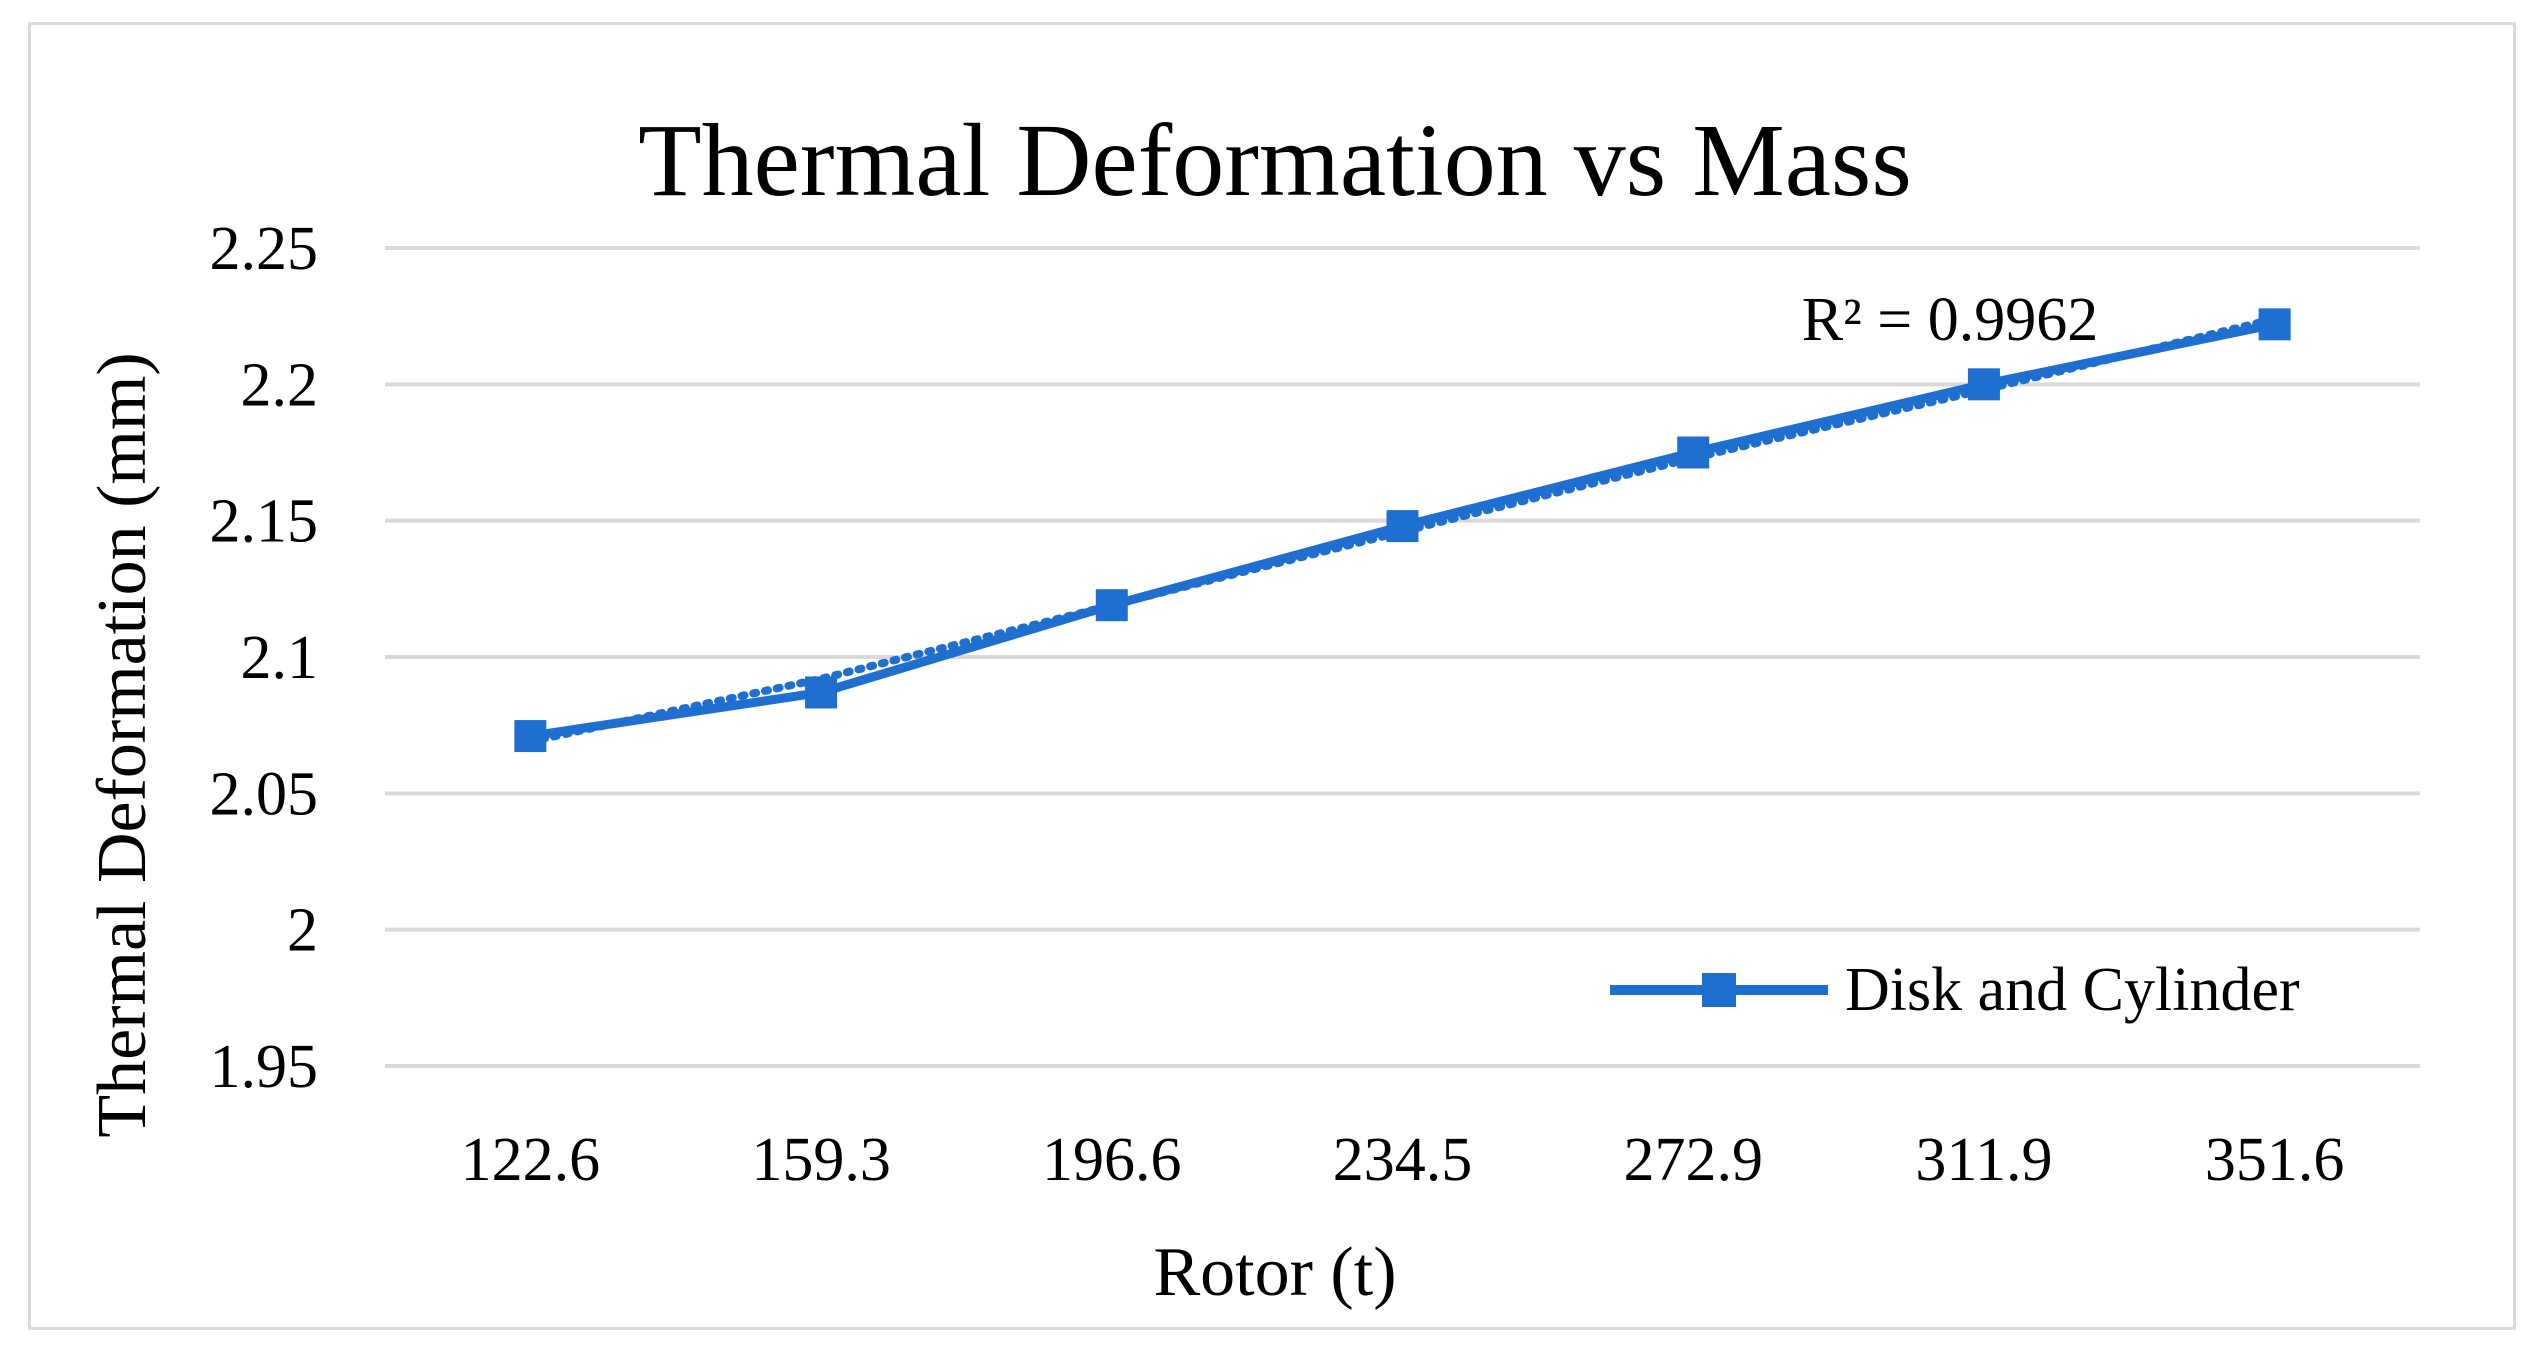  I want to click on x-tick-label: 311.9, so click(1983, 1160).